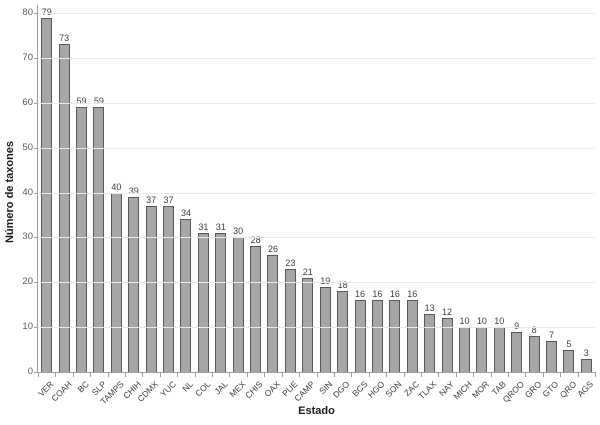 Image resolution: width=600 pixels, height=425 pixels. What do you see at coordinates (533, 348) in the screenshot?
I see `bar-slot: 8` at bounding box center [533, 348].